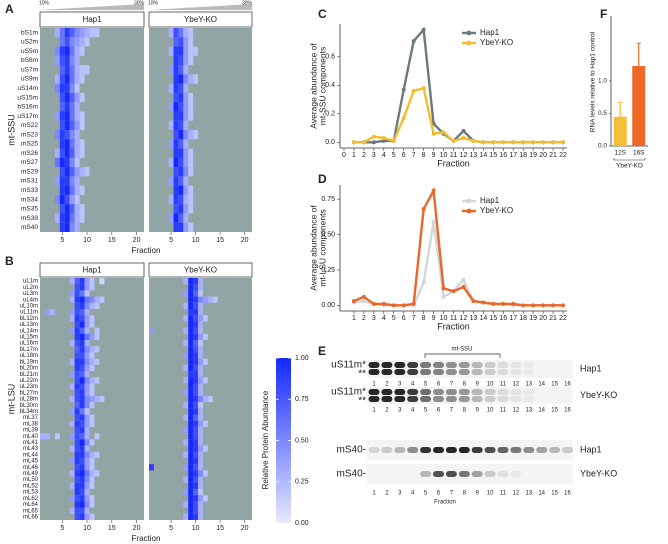  Describe the element at coordinates (29, 199) in the screenshot. I see `row-label: mS34` at that location.